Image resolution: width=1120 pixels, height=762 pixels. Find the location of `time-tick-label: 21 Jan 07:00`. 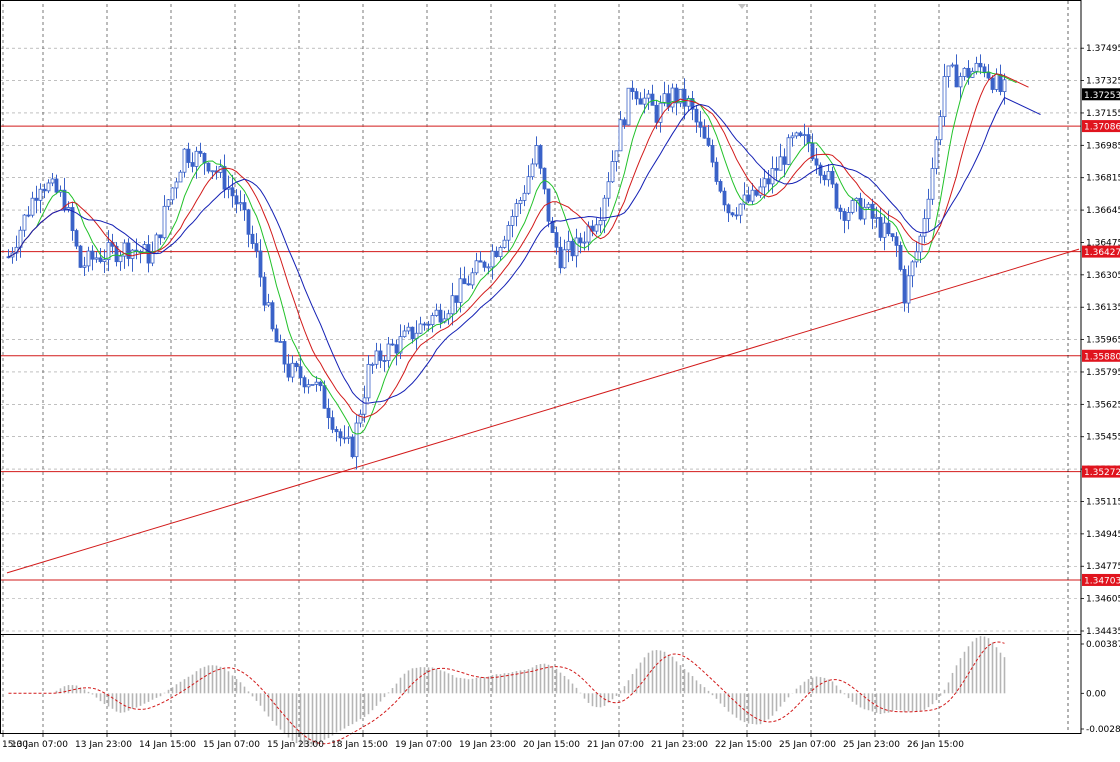

time-tick-label: 21 Jan 07:00 is located at coordinates (615, 745).